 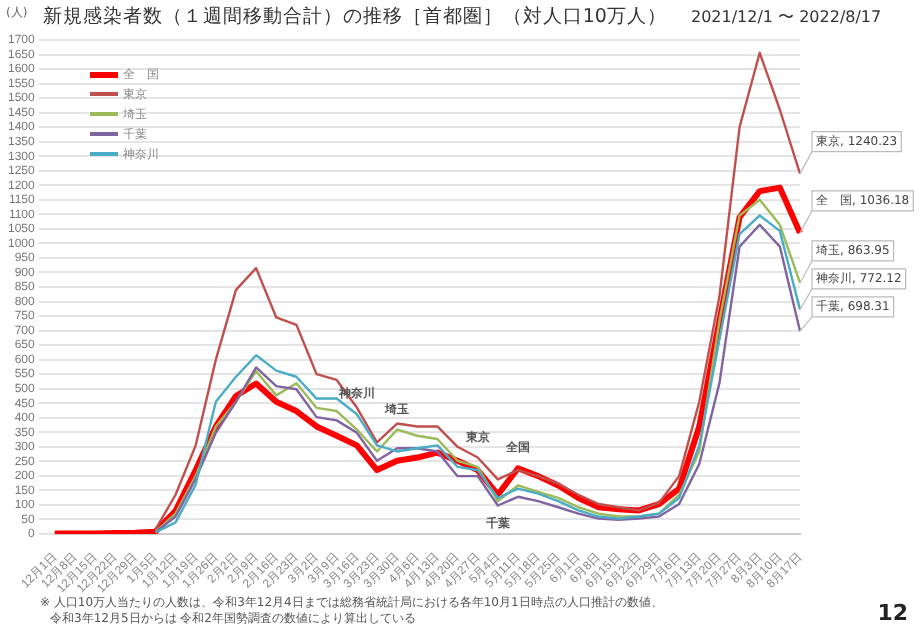 What do you see at coordinates (892, 613) in the screenshot?
I see `text: 12` at bounding box center [892, 613].